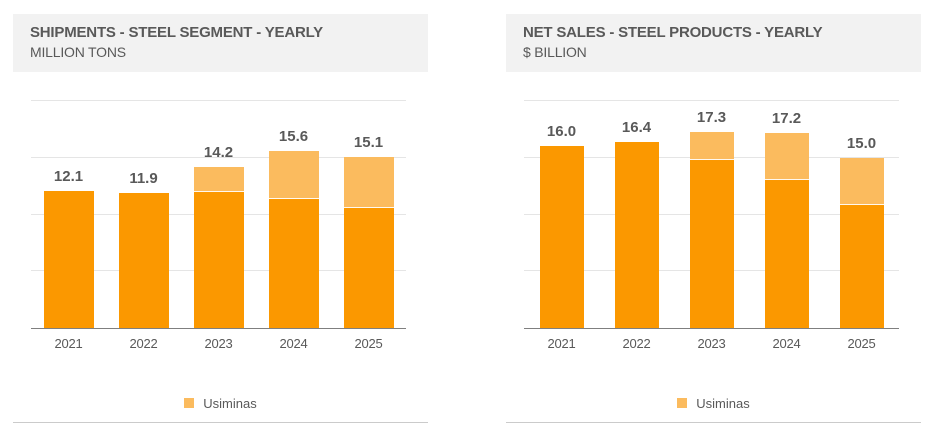  What do you see at coordinates (861, 143) in the screenshot?
I see `value-label-2025: 15.0` at bounding box center [861, 143].